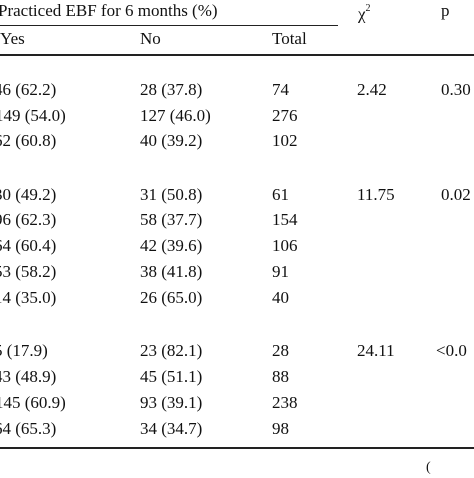 This screenshot has width=474, height=478. I want to click on col-header-yes: Yes, so click(12, 38).